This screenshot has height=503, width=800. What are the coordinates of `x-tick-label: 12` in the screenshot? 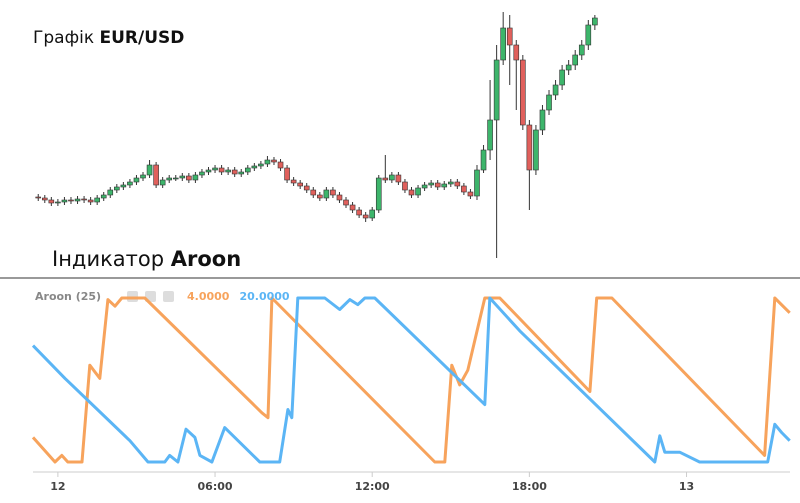 It's located at (57, 486).